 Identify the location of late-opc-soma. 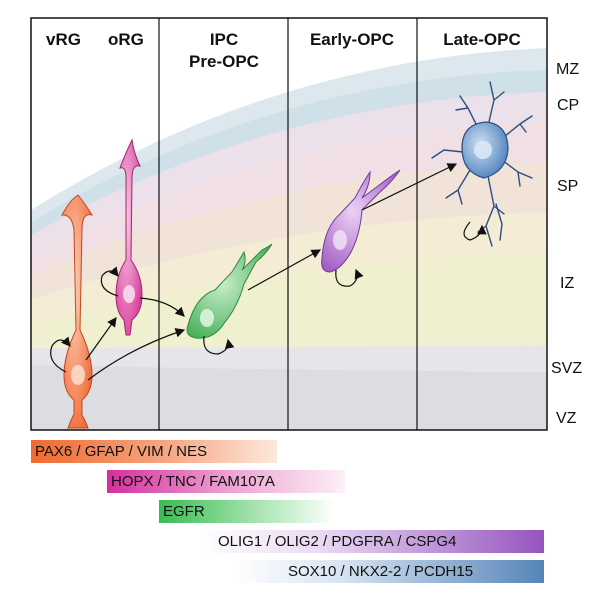
(485, 150).